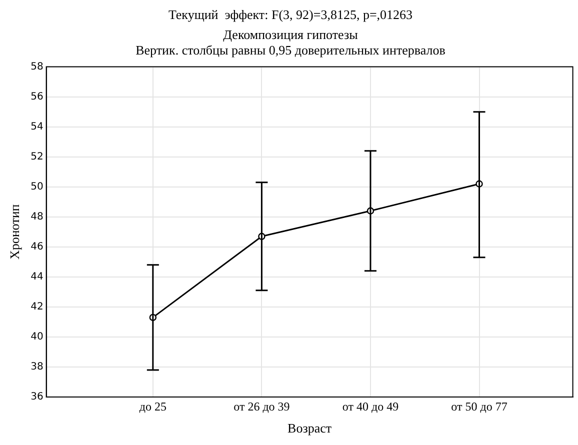 This screenshot has width=578, height=445. Describe the element at coordinates (14, 232) in the screenshot. I see `y-axis-title: Хронотип` at that location.